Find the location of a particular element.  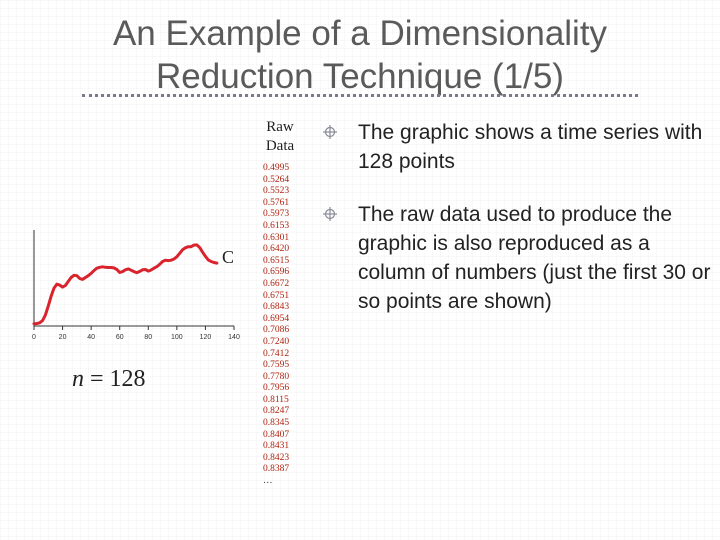

raw-value: 0.6420 is located at coordinates (276, 249).